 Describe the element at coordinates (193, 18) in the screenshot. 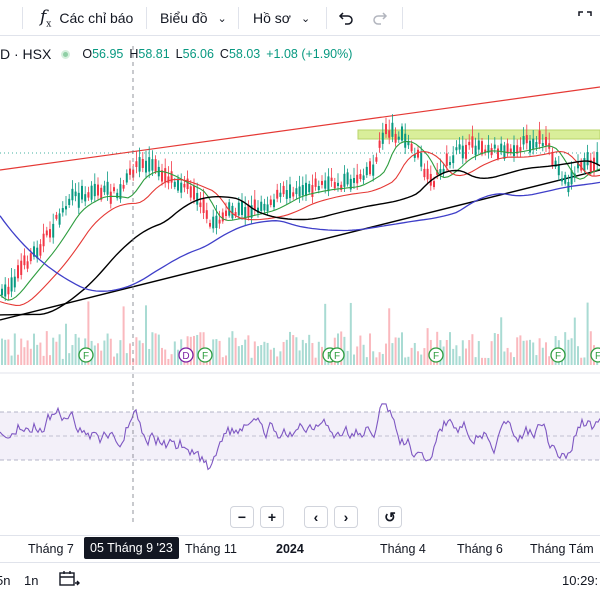

I see `chart-type-button: Biểu đồ ⌄` at that location.